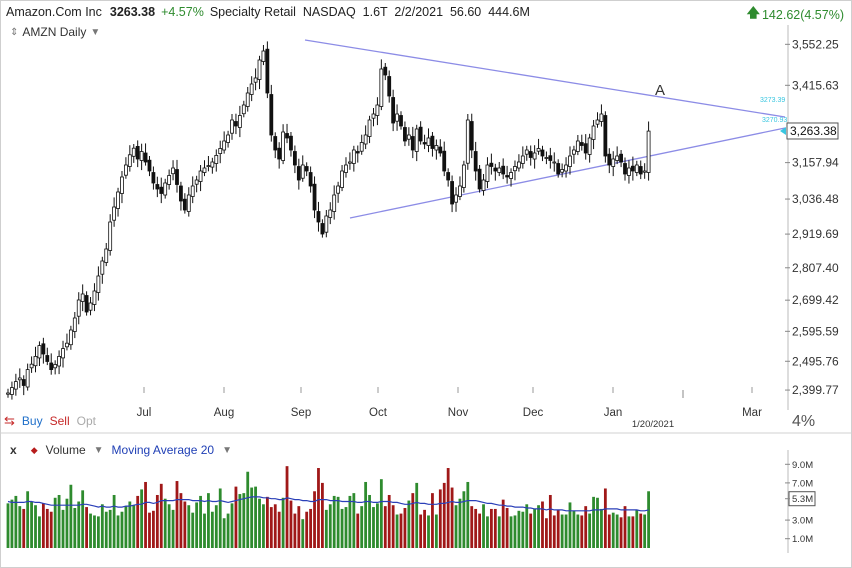  Describe the element at coordinates (13, 450) in the screenshot. I see `close-panel-button: x` at that location.